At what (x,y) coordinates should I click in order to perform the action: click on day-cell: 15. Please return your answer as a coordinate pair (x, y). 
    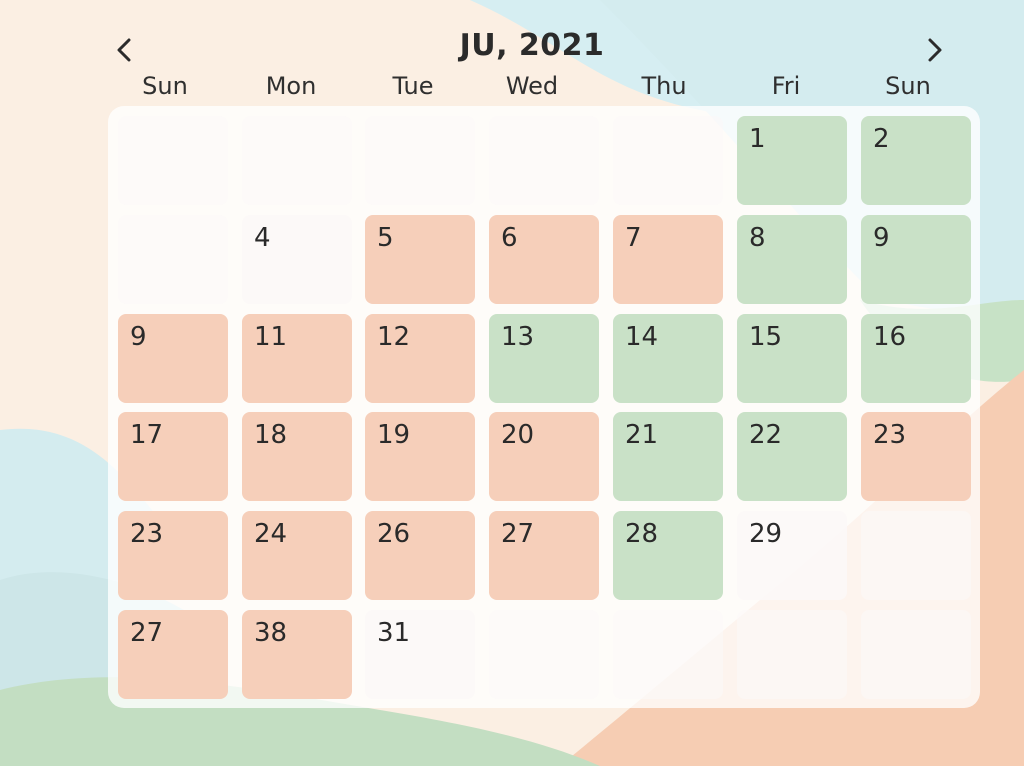
    Looking at the image, I should click on (792, 358).